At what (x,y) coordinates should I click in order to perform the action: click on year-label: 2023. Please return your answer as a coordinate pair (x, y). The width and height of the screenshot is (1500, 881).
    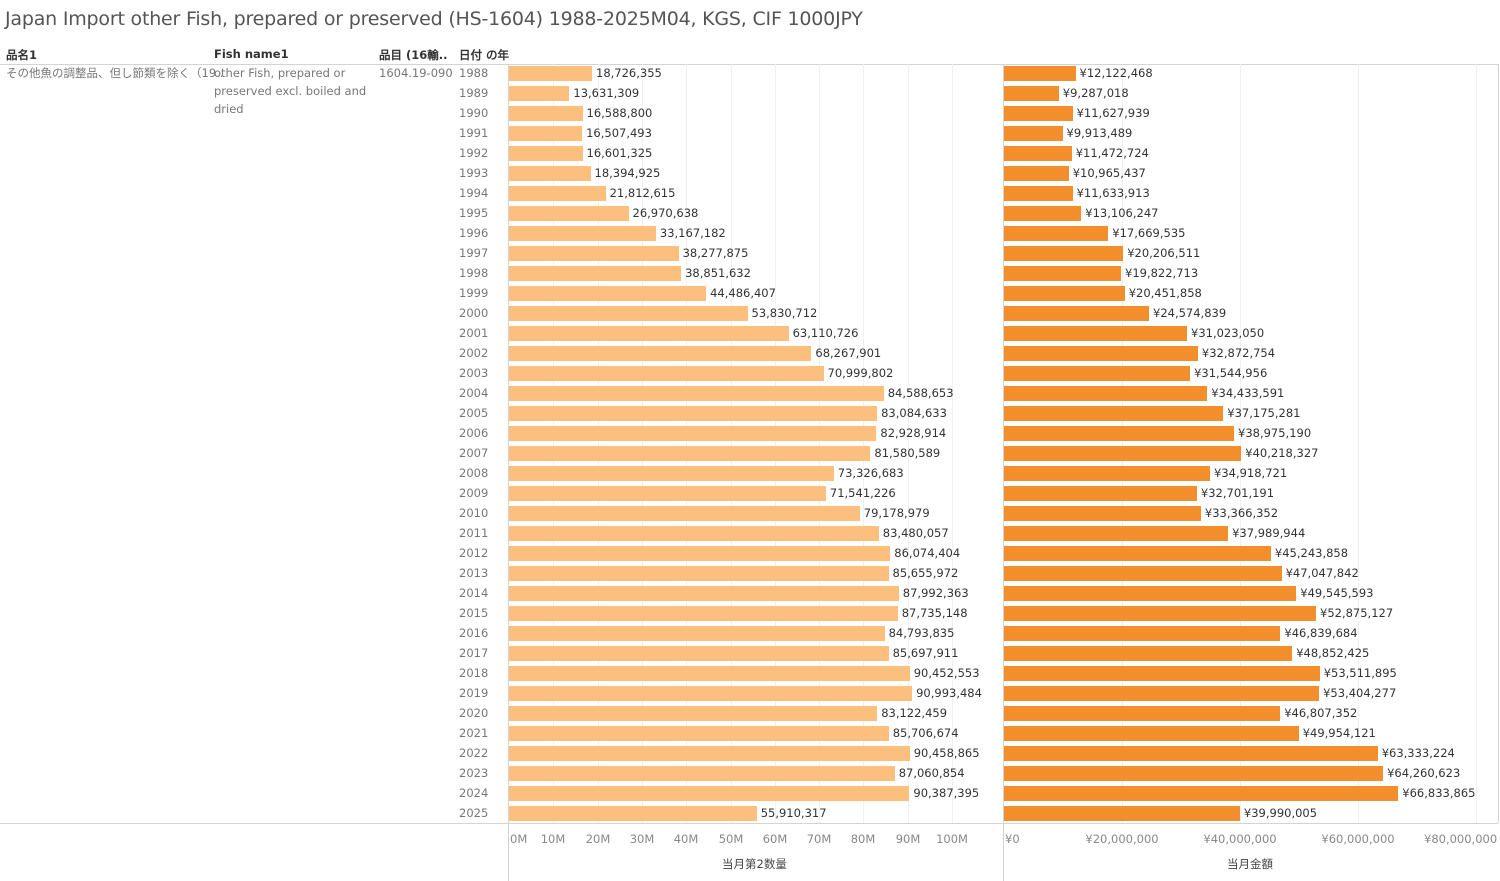
    Looking at the image, I should click on (474, 773).